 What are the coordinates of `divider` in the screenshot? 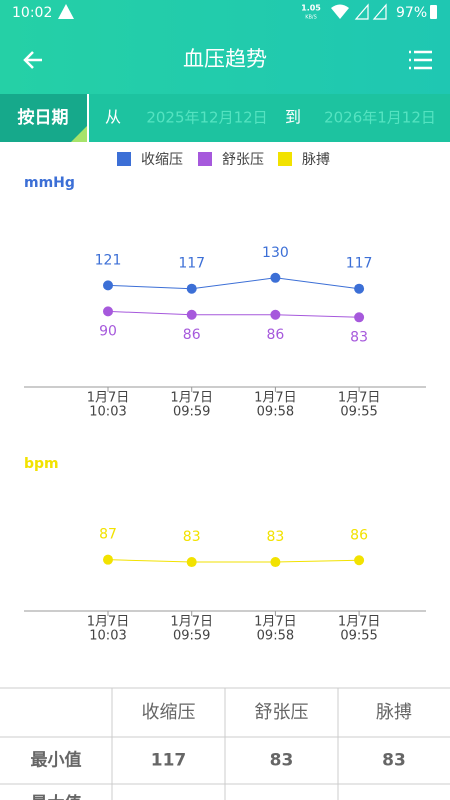 It's located at (88, 118).